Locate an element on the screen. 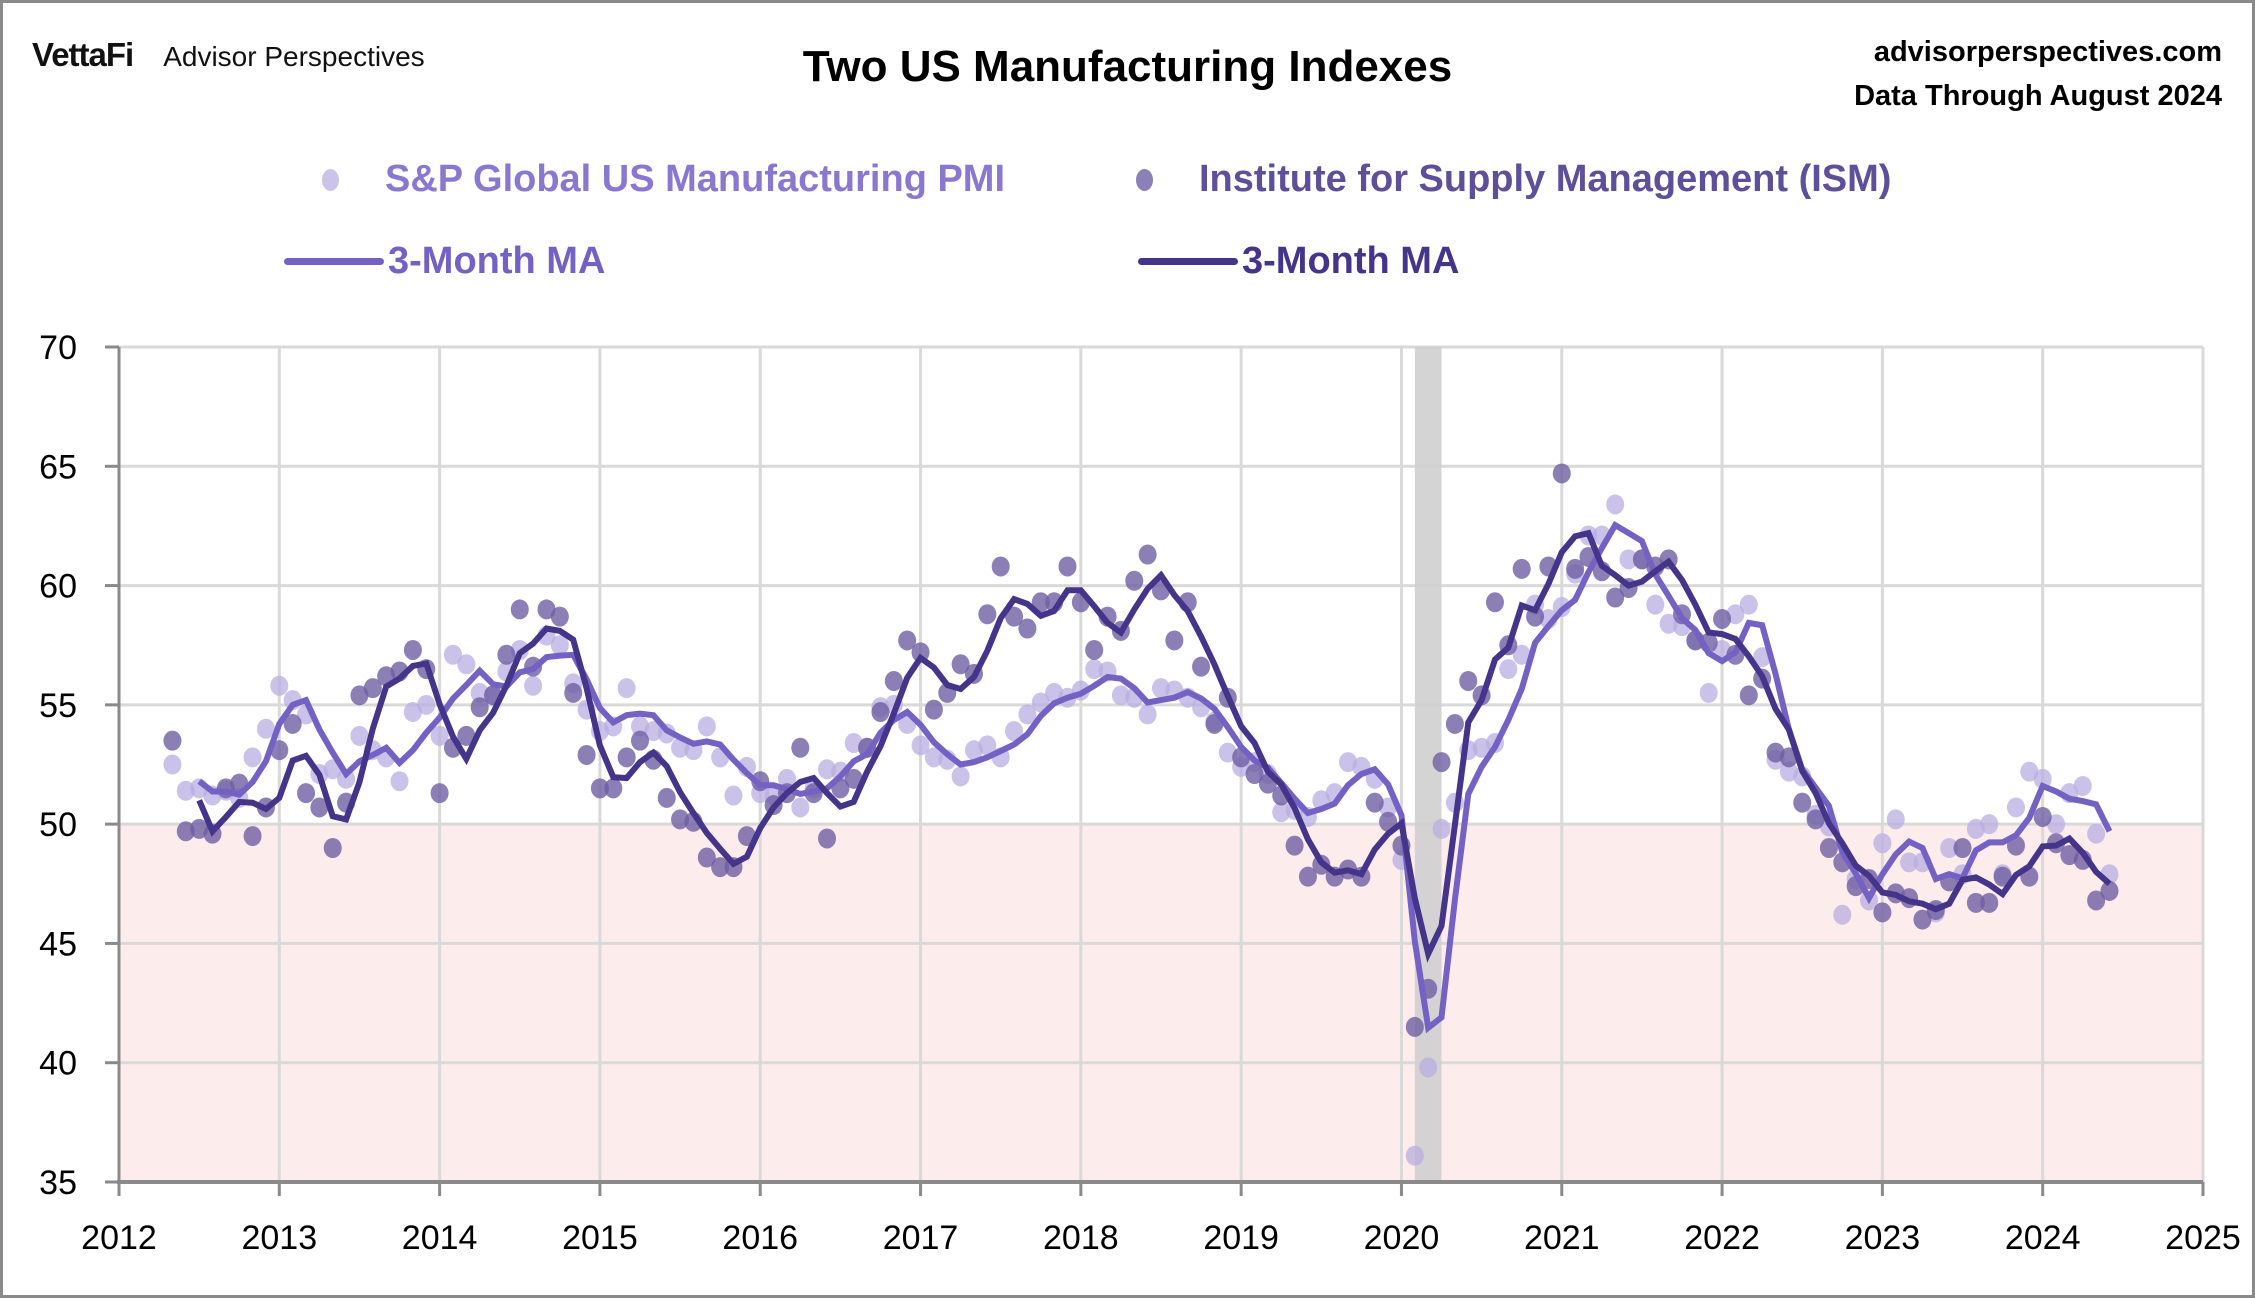  legend-ism-ma-line is located at coordinates (1188, 261).